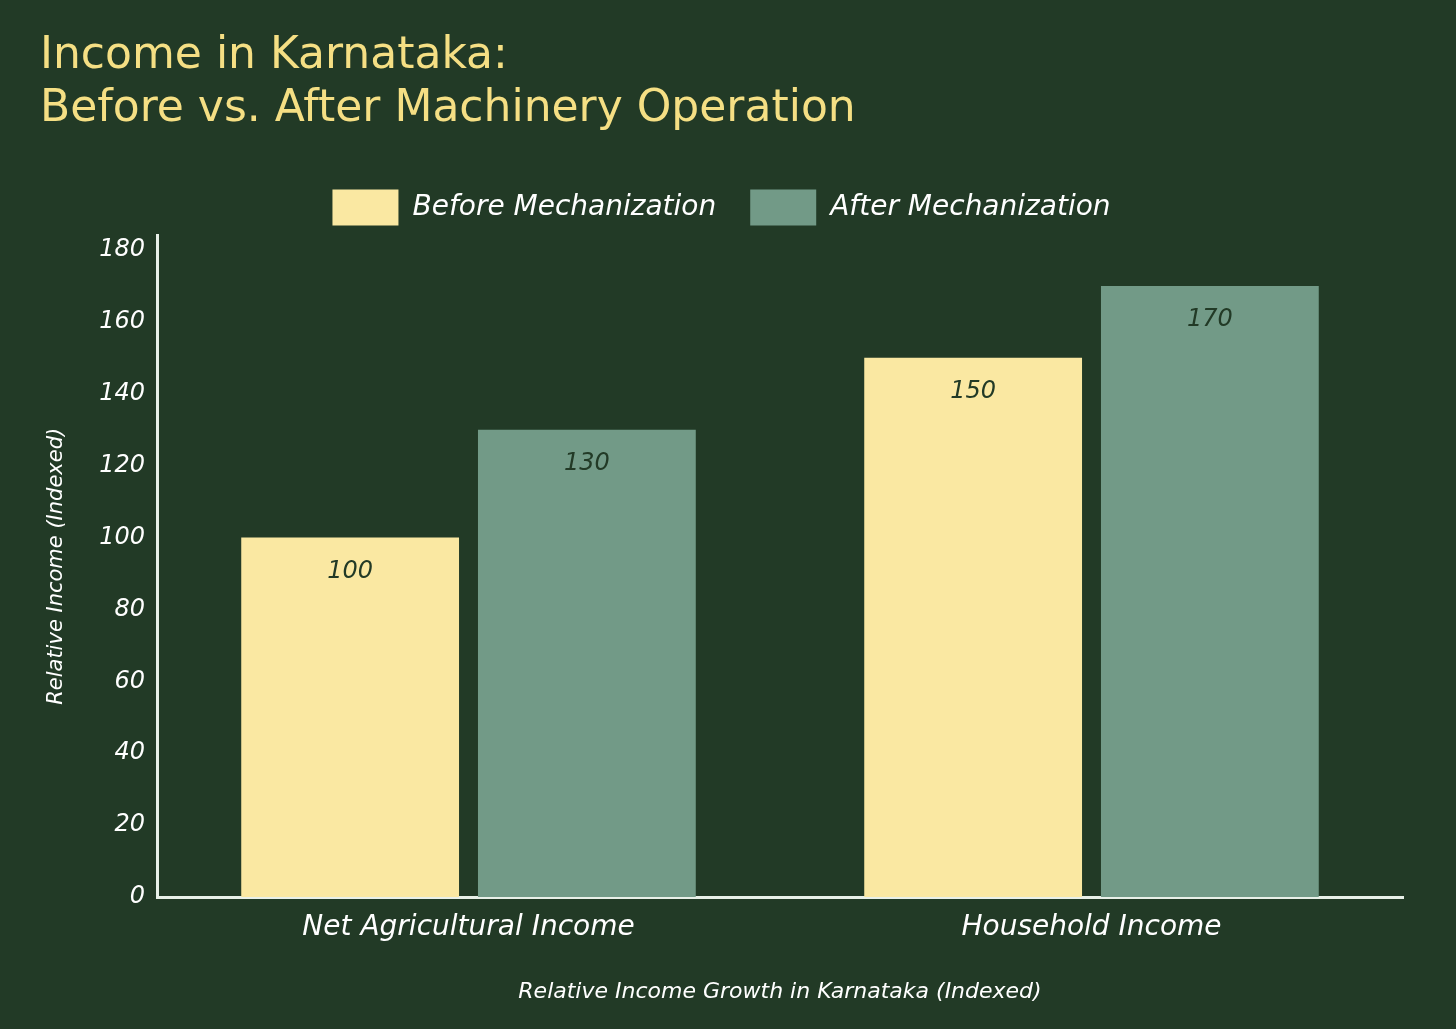 Image resolution: width=1456 pixels, height=1029 pixels. Describe the element at coordinates (122, 248) in the screenshot. I see `y-tick-label: 180` at that location.